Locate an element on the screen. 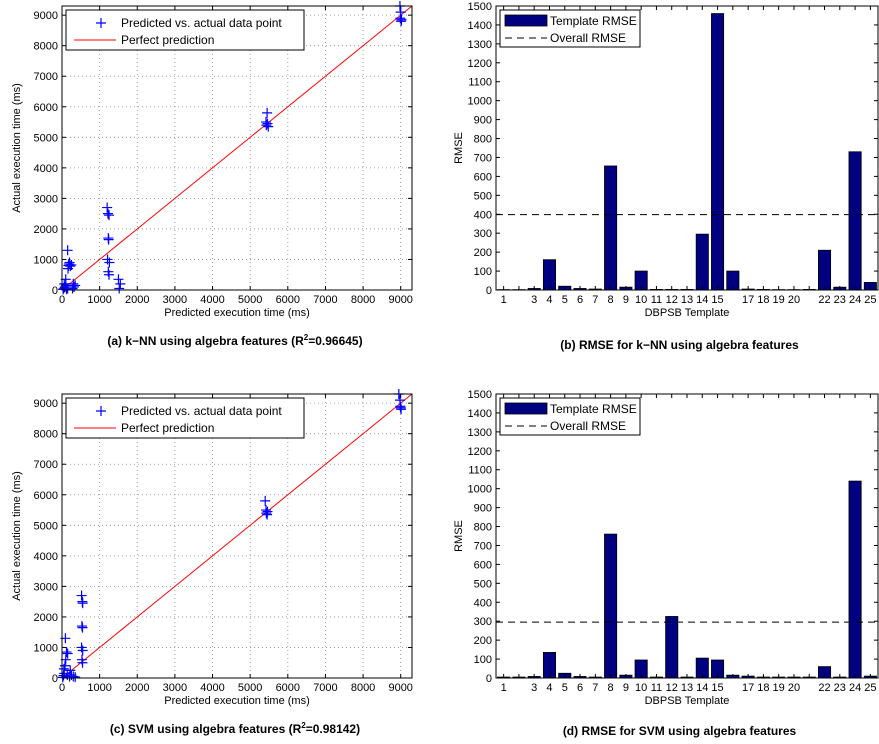  chart-b-xtick-label: 10 is located at coordinates (641, 300).